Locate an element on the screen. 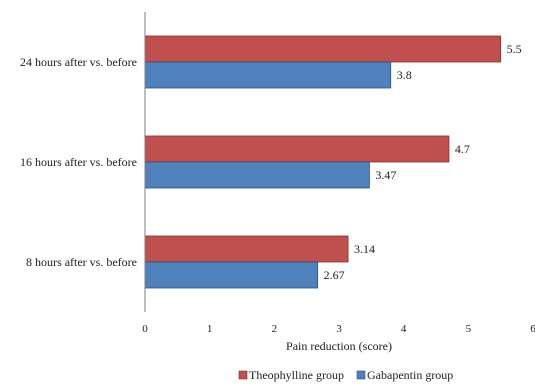  x-tick-label: 6 is located at coordinates (532, 329).